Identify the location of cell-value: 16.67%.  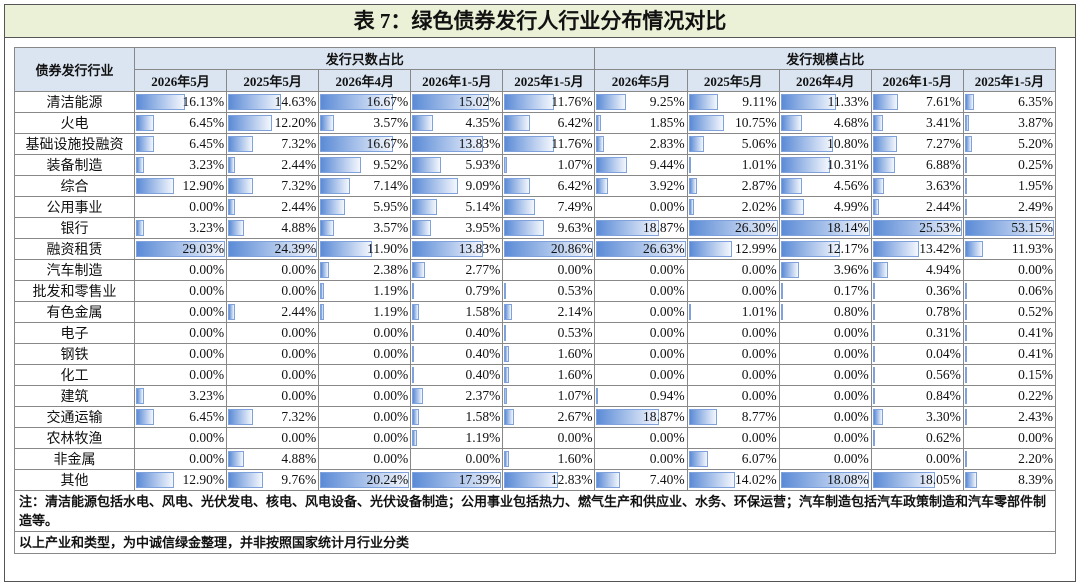
(387, 143).